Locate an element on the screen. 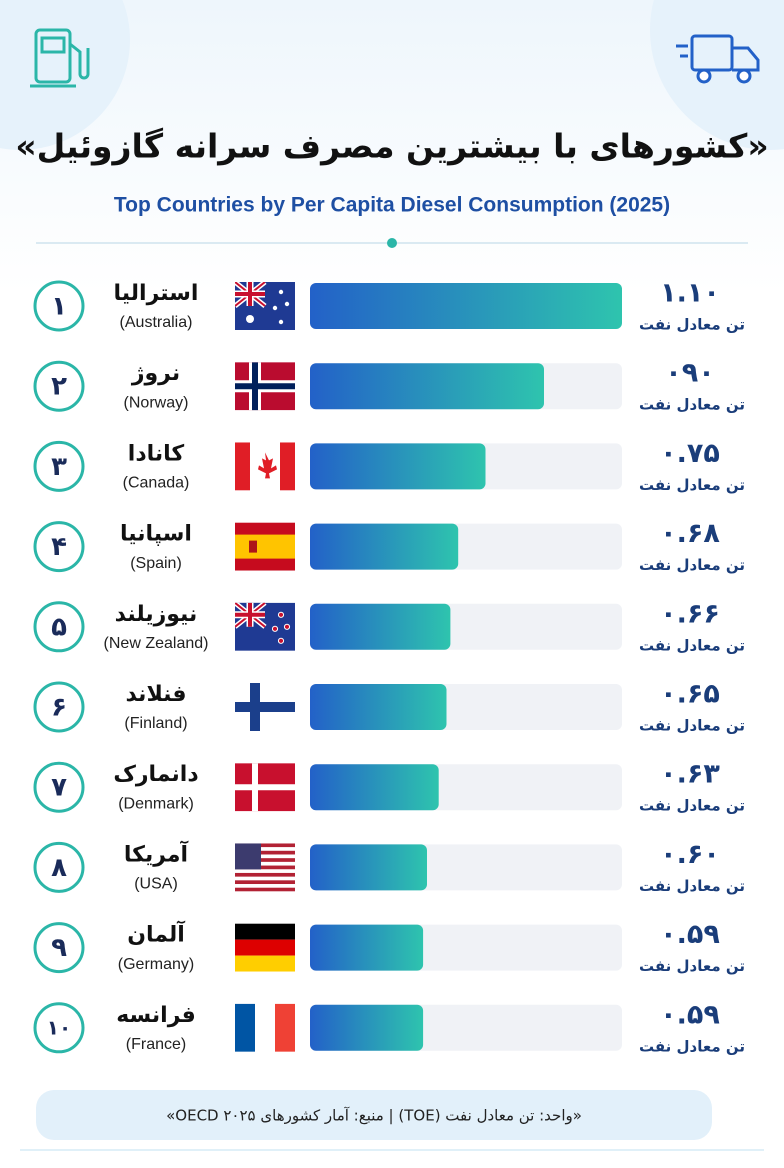 The width and height of the screenshot is (784, 1168). chart-title: «کشورهای با بیشترین مصرف سرانه گازوئیل» is located at coordinates (391, 147).